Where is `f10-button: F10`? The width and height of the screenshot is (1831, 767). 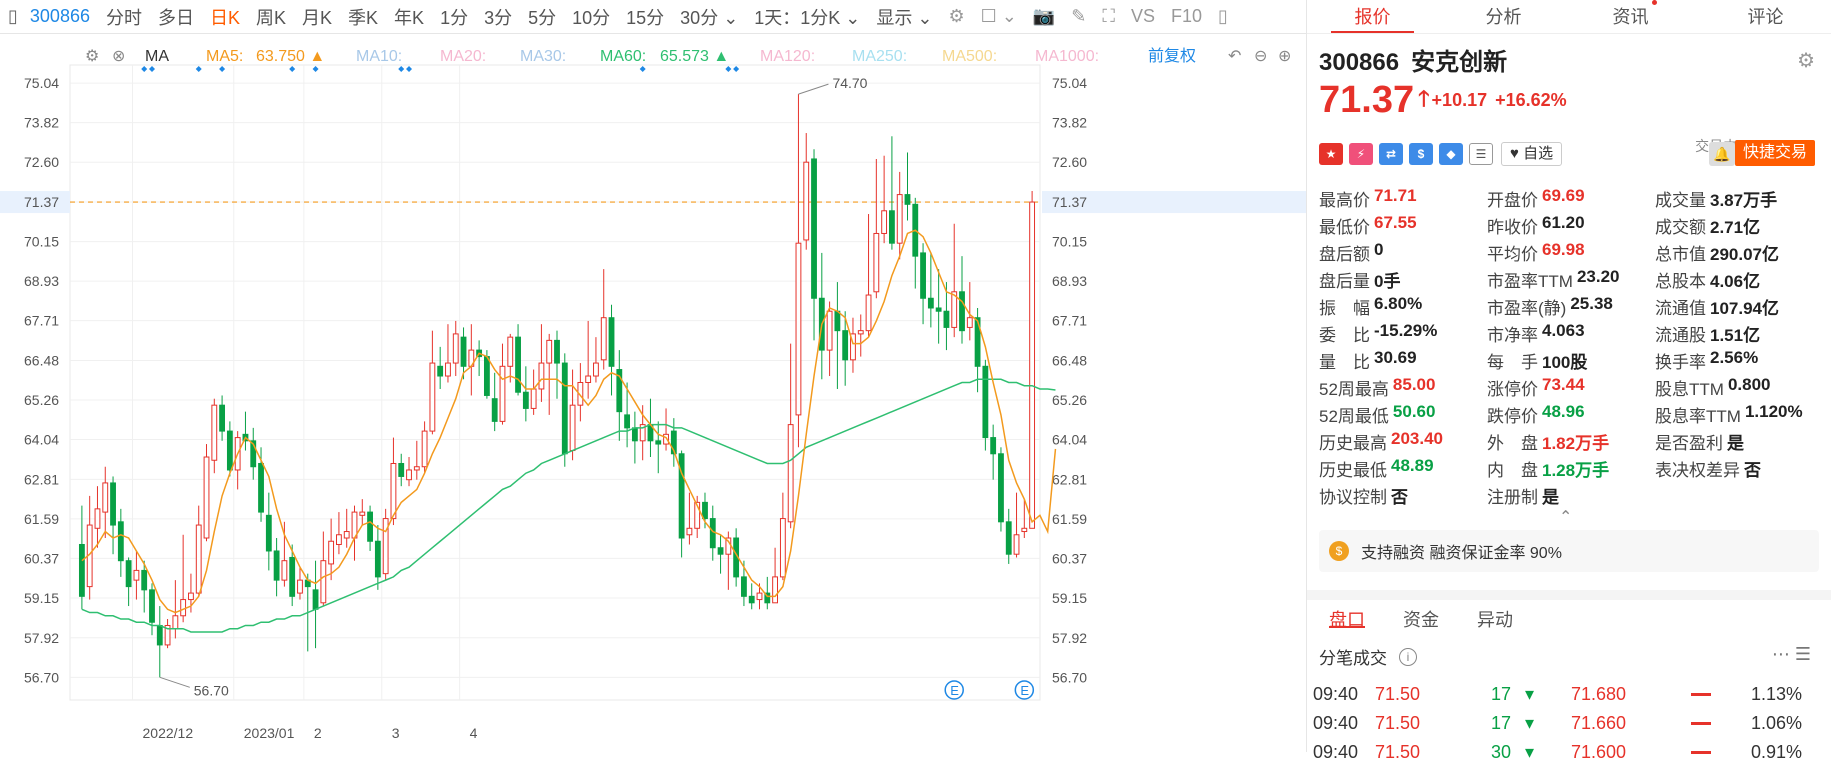
f10-button: F10 is located at coordinates (1187, 16).